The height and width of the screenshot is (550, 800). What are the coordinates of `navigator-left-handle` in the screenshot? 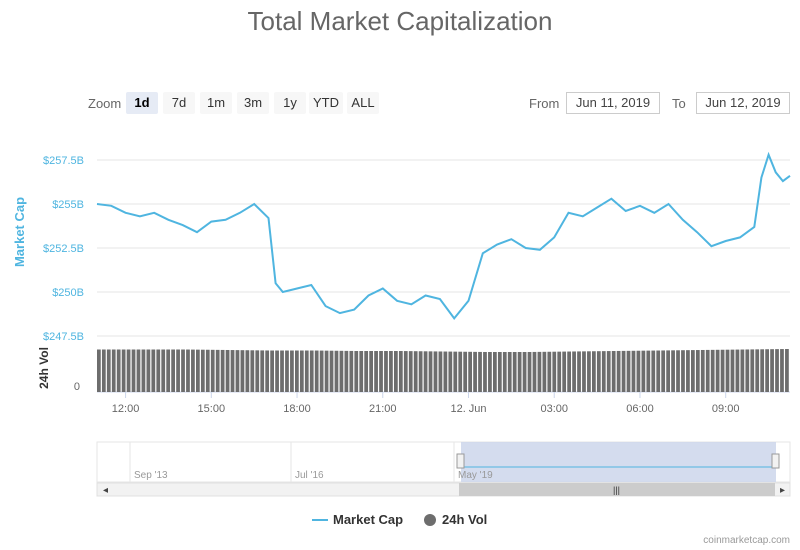 It's located at (460, 461).